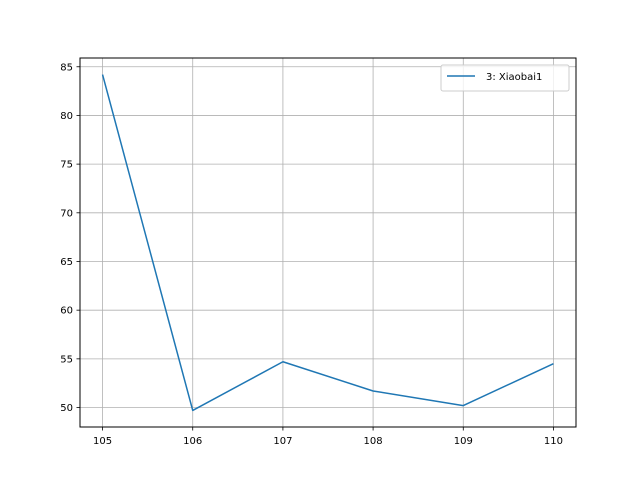 Image resolution: width=640 pixels, height=480 pixels. What do you see at coordinates (66, 116) in the screenshot?
I see `y-tick-label: 80` at bounding box center [66, 116].